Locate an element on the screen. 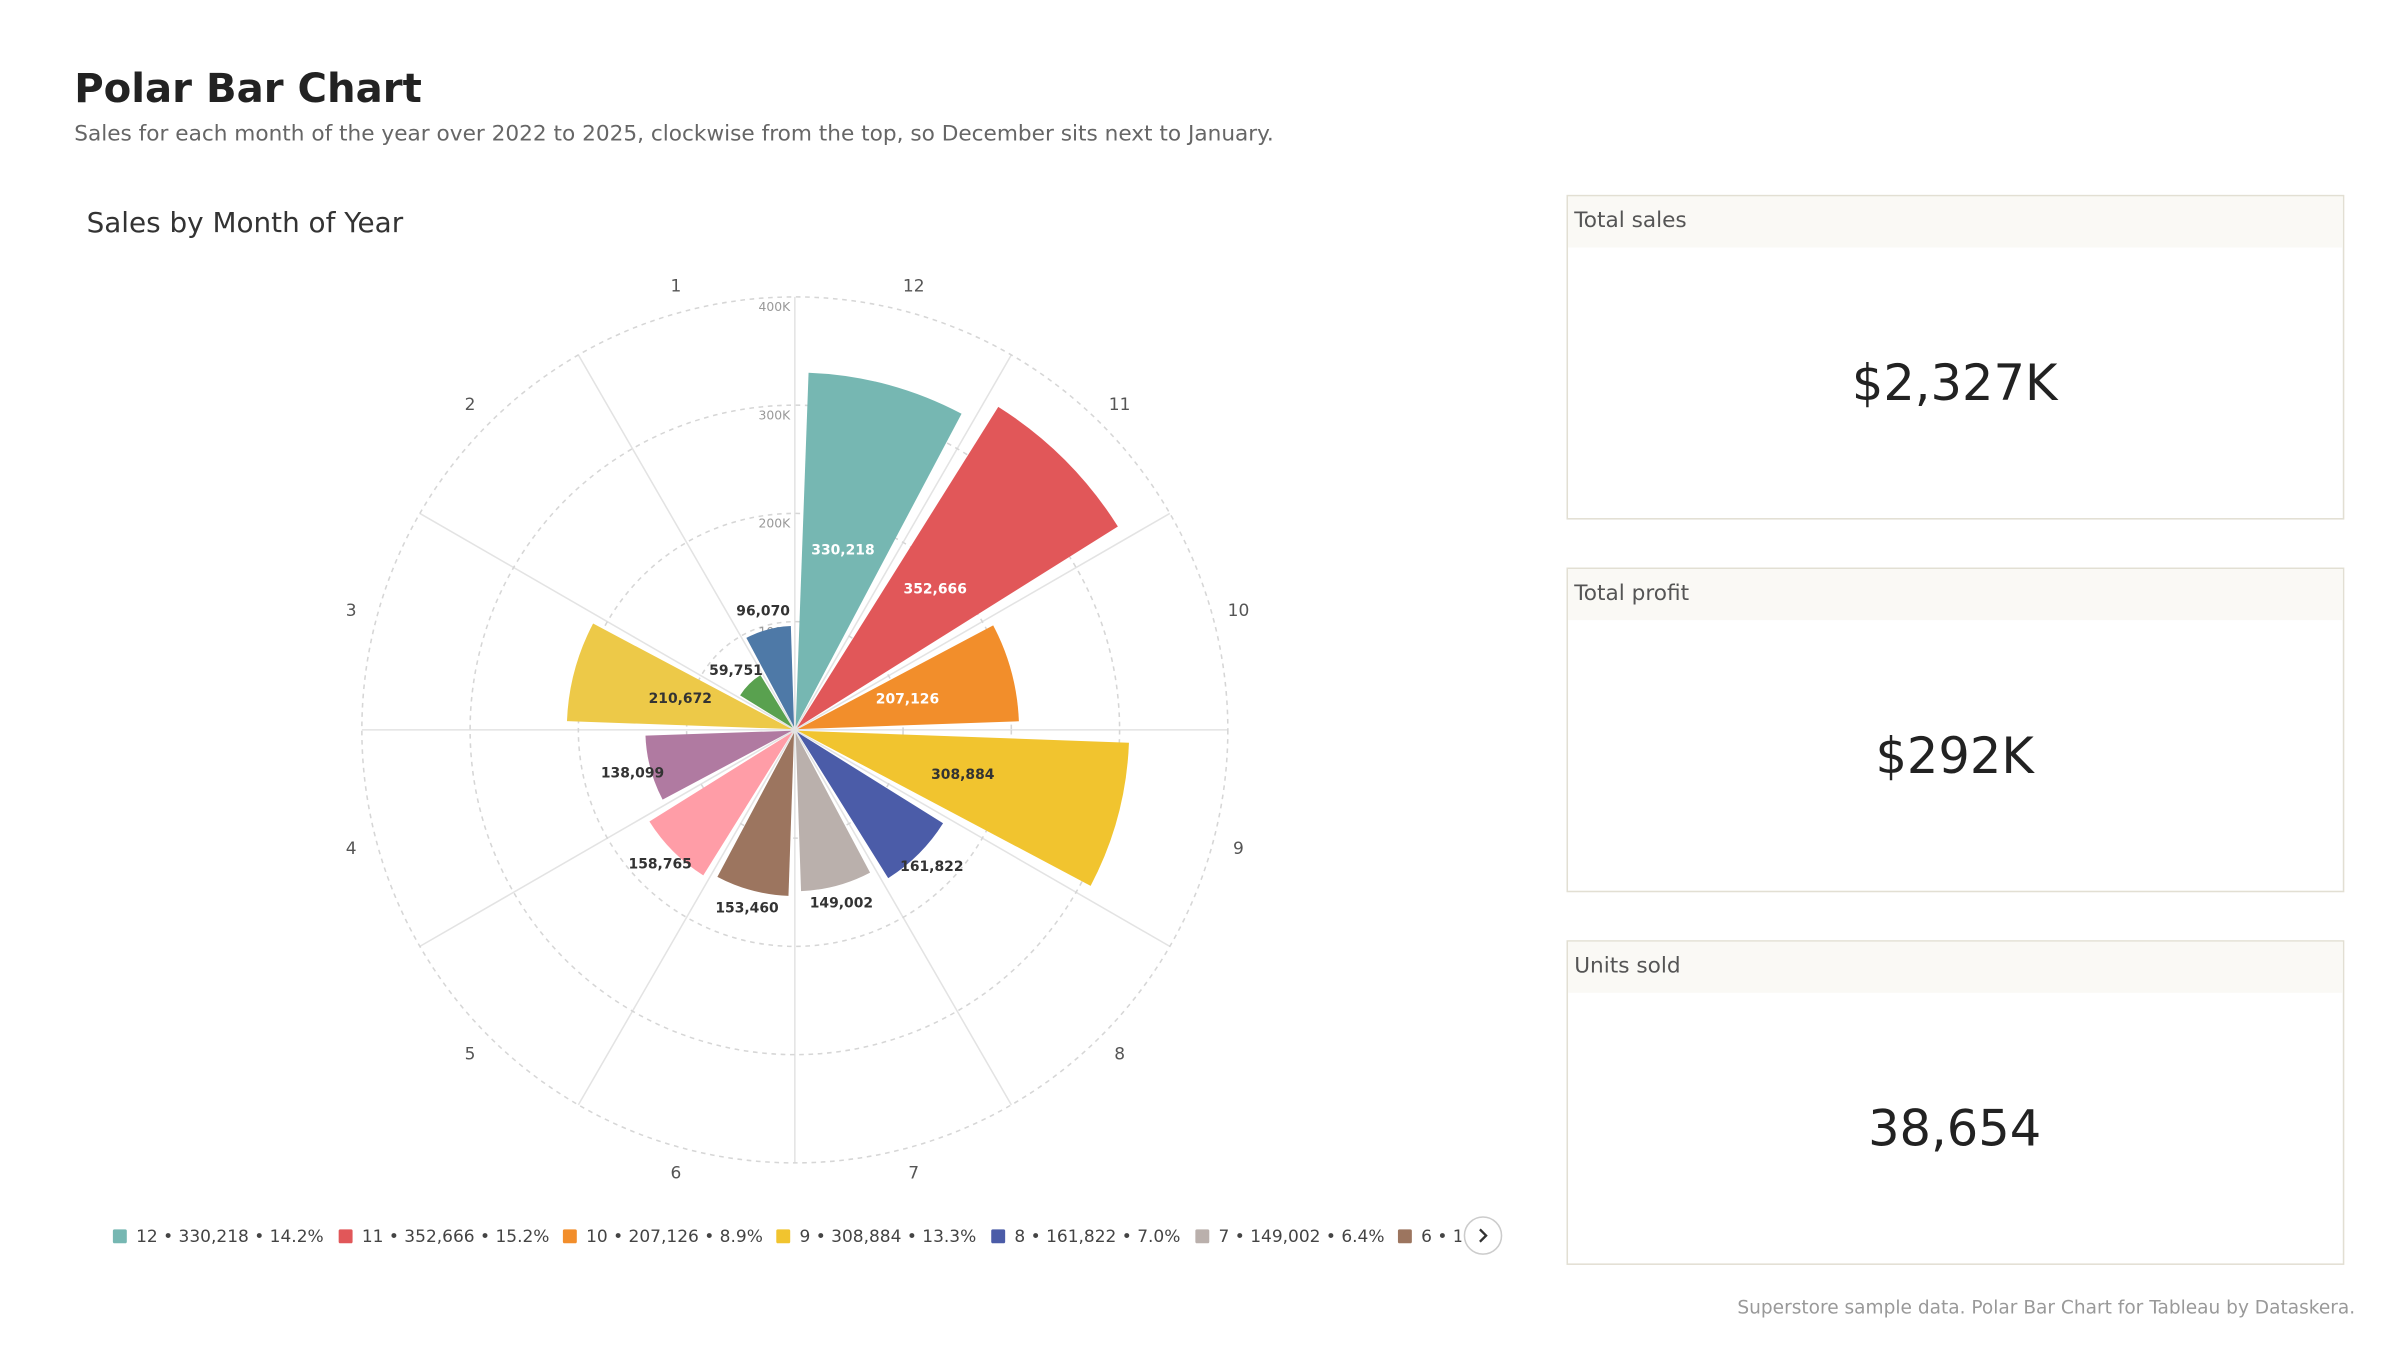 Image resolution: width=2400 pixels, height=1350 pixels. legend-next is located at coordinates (1483, 1235).